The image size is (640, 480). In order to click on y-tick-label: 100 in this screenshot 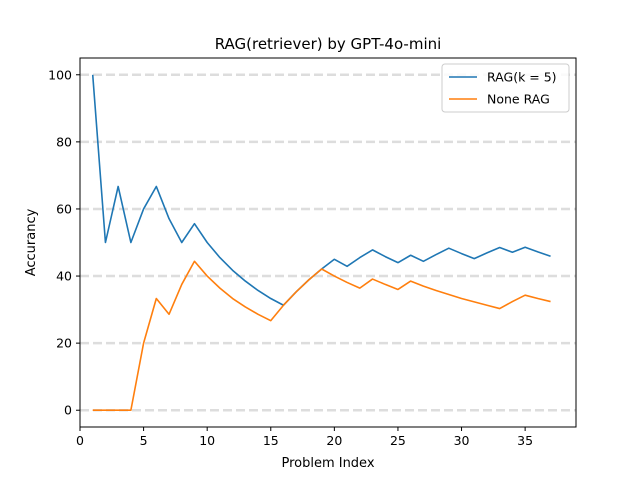, I will do `click(60, 74)`.